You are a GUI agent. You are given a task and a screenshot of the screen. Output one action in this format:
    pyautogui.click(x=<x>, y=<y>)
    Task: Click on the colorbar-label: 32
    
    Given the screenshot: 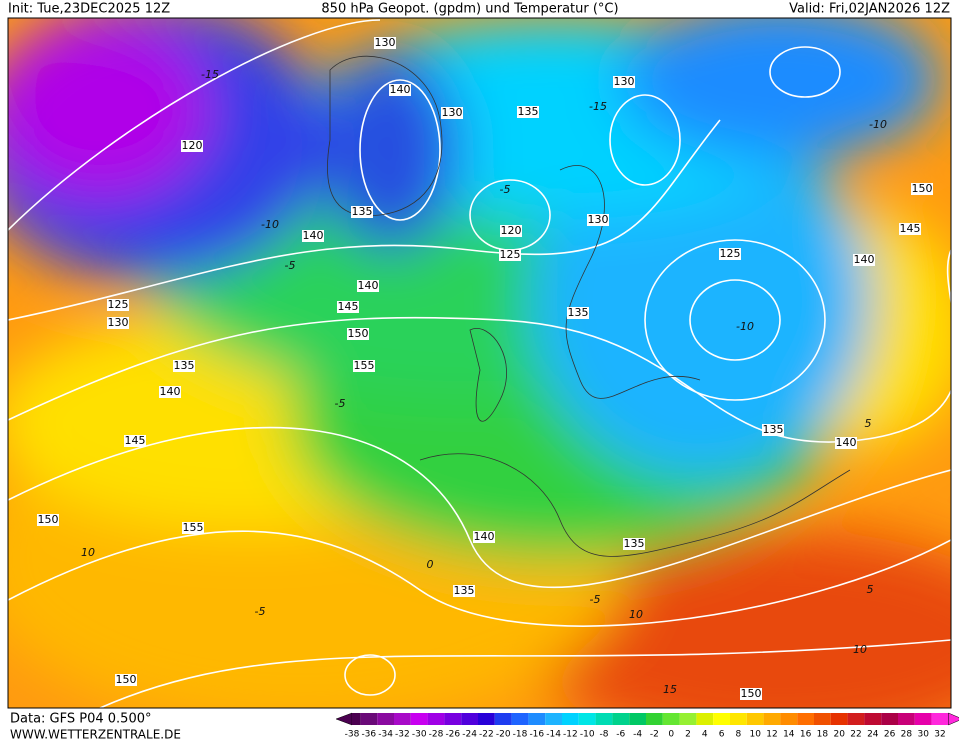 What is the action you would take?
    pyautogui.click(x=939, y=735)
    